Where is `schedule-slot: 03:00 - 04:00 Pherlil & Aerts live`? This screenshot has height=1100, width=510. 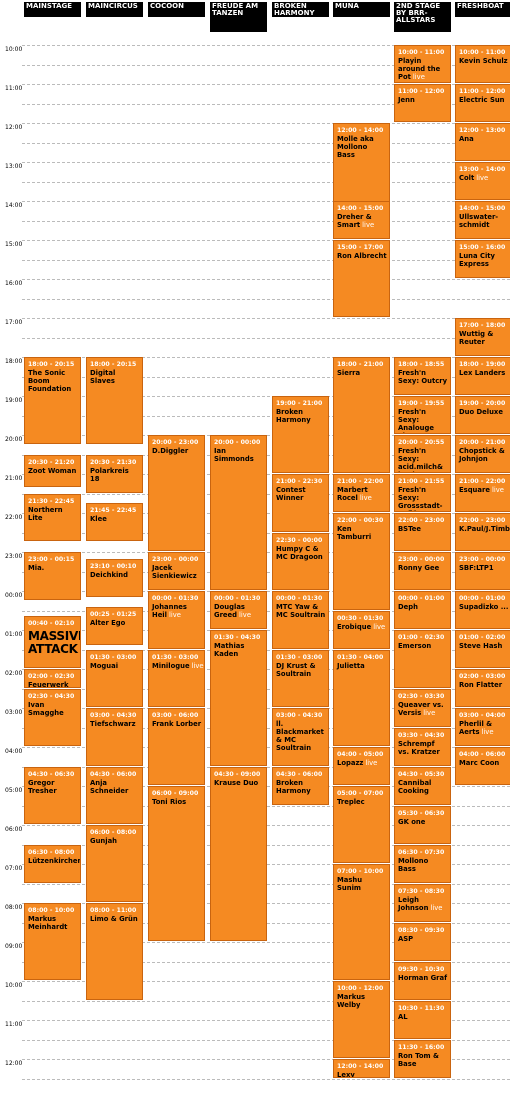
schedule-slot: 03:00 - 04:00 Pherlil & Aerts live is located at coordinates (482, 727).